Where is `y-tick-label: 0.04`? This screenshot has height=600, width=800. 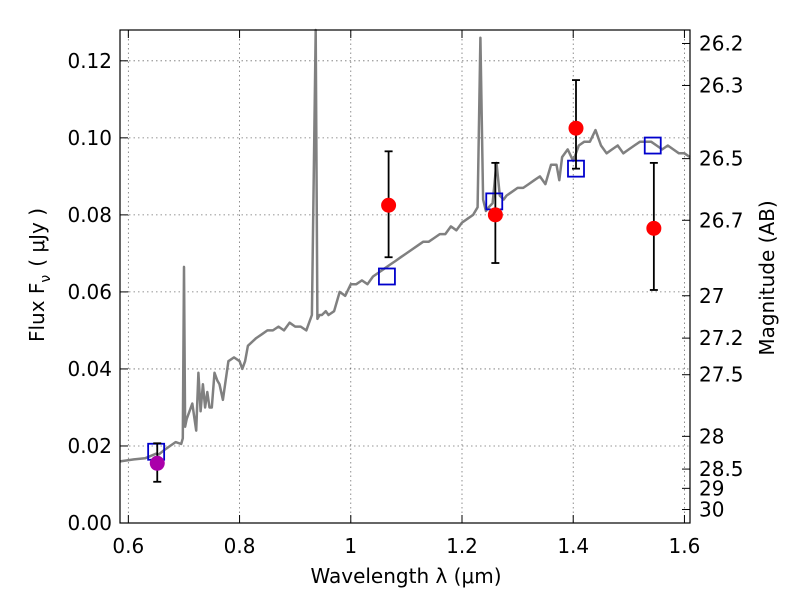
y-tick-label: 0.04 is located at coordinates (89, 369).